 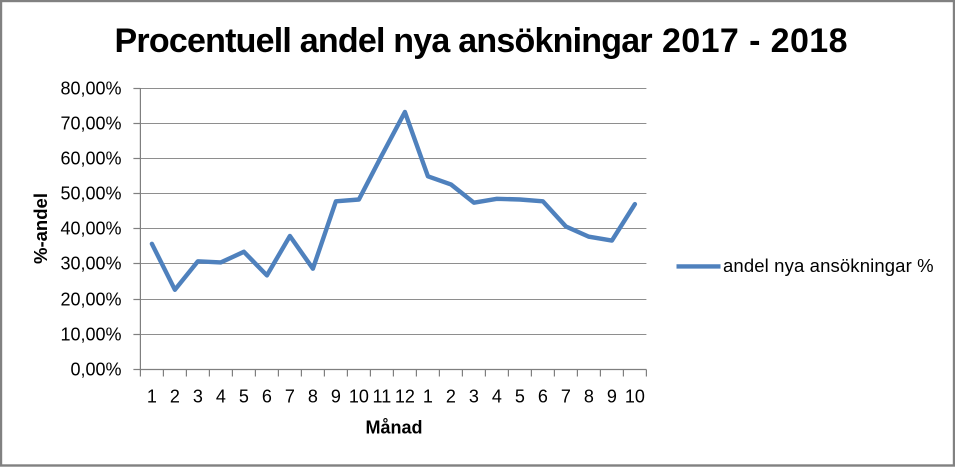 I want to click on svg-text: 60,00%, so click(x=90, y=159).